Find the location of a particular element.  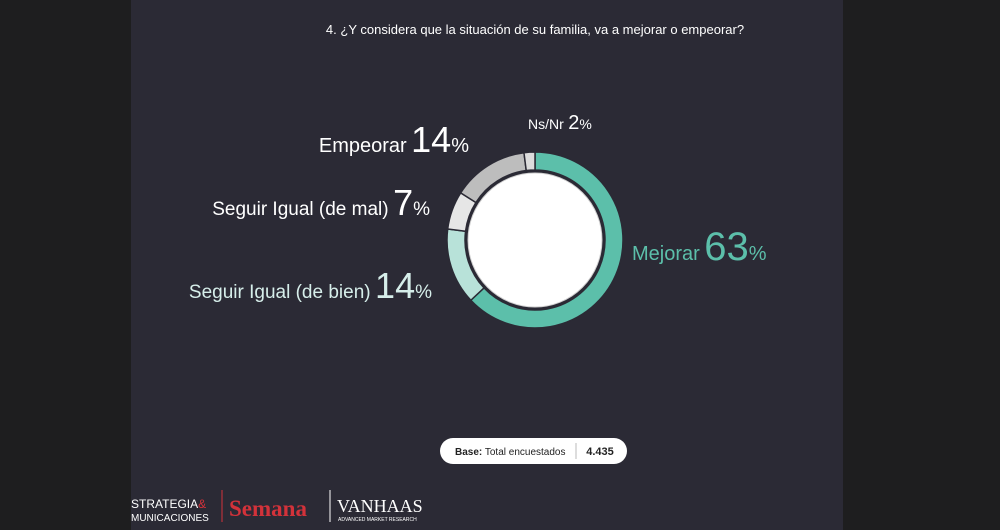

slice-label: Seguir Igual (de bien) 14% is located at coordinates (310, 285).